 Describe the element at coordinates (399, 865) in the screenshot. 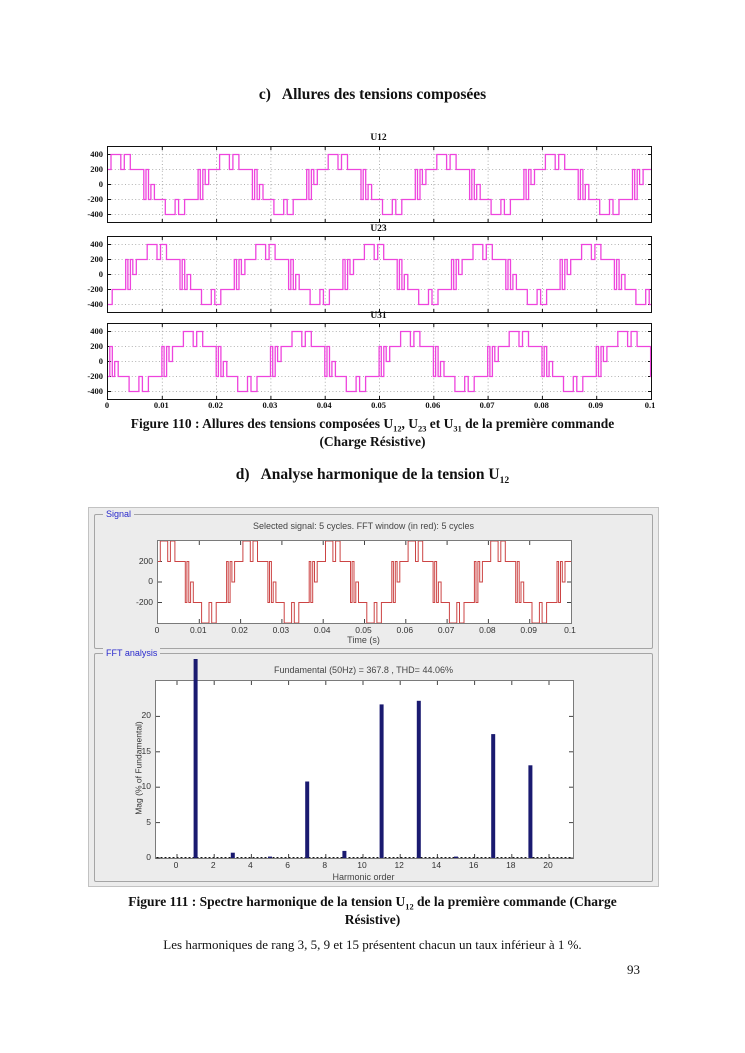

I see `fft-x-tick-label: 12` at that location.